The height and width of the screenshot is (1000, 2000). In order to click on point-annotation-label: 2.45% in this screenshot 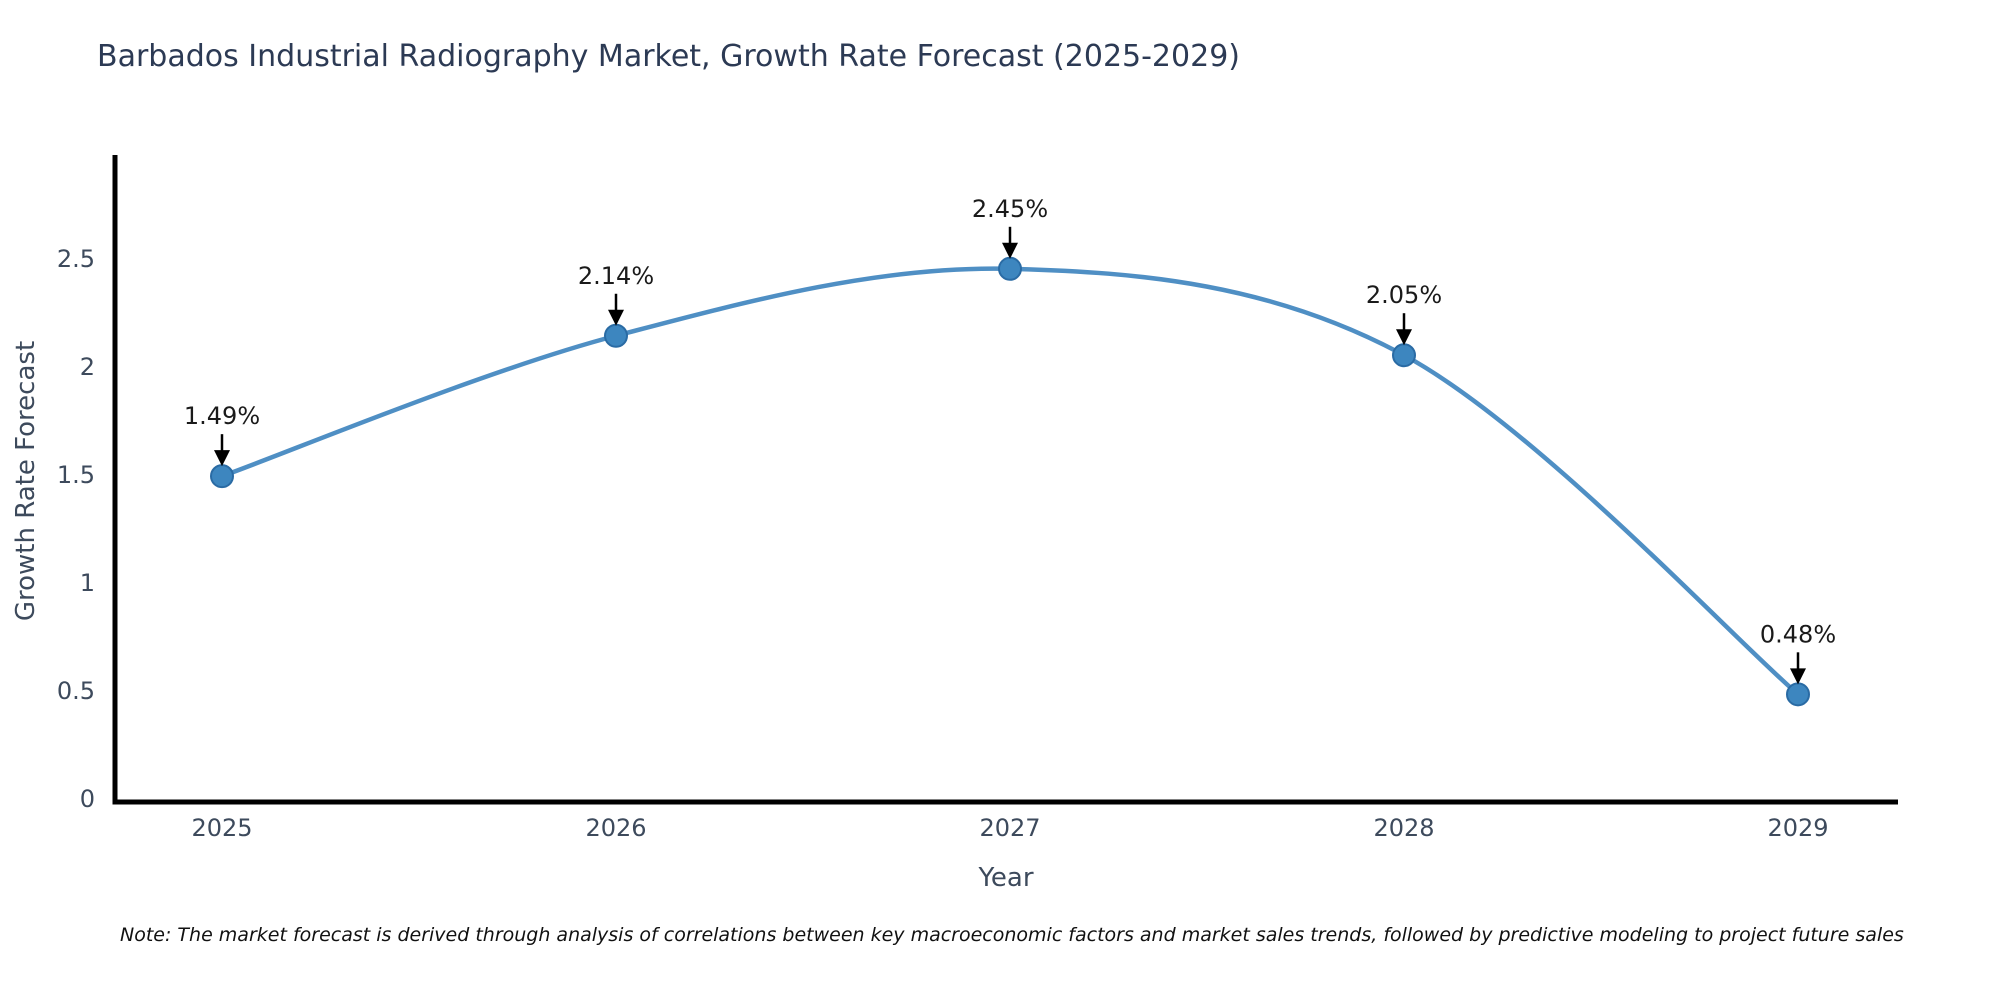, I will do `click(1010, 209)`.